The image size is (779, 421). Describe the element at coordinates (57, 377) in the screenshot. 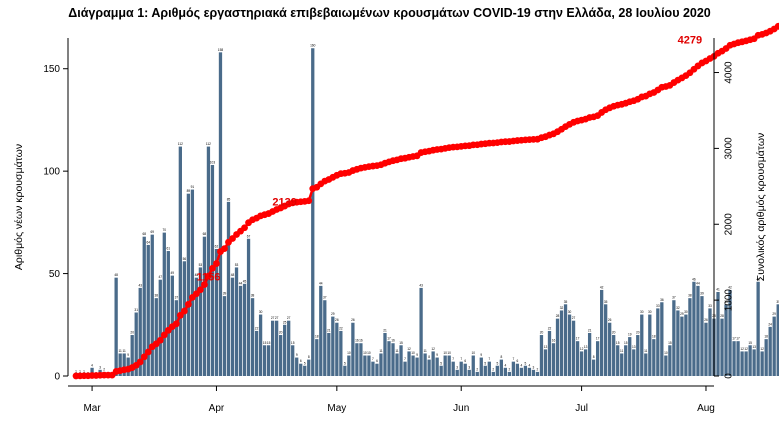

I see `left-tick-label: 0` at that location.